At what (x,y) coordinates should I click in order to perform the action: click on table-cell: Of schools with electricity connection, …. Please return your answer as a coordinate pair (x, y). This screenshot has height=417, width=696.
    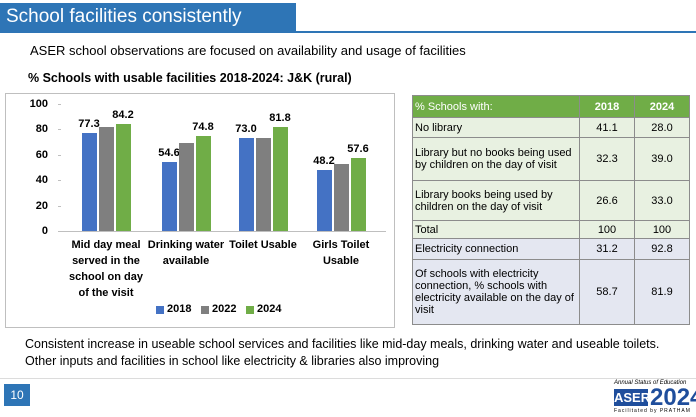
    Looking at the image, I should click on (496, 292).